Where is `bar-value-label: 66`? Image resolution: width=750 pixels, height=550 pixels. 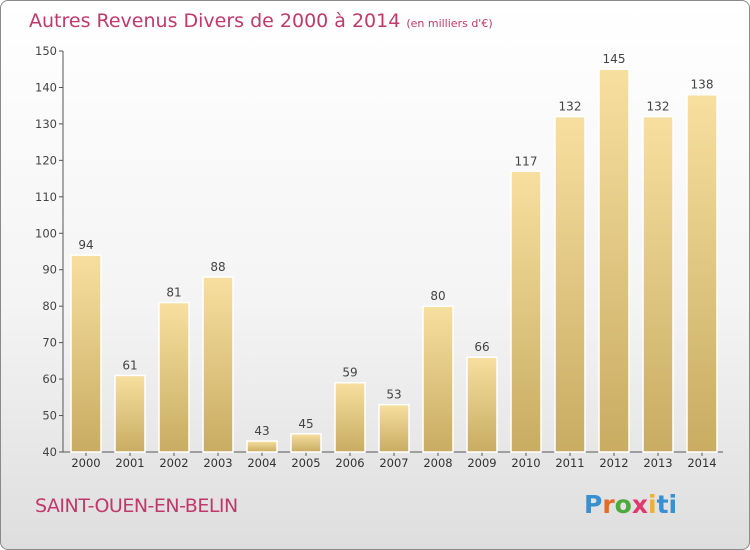 bar-value-label: 66 is located at coordinates (481, 347).